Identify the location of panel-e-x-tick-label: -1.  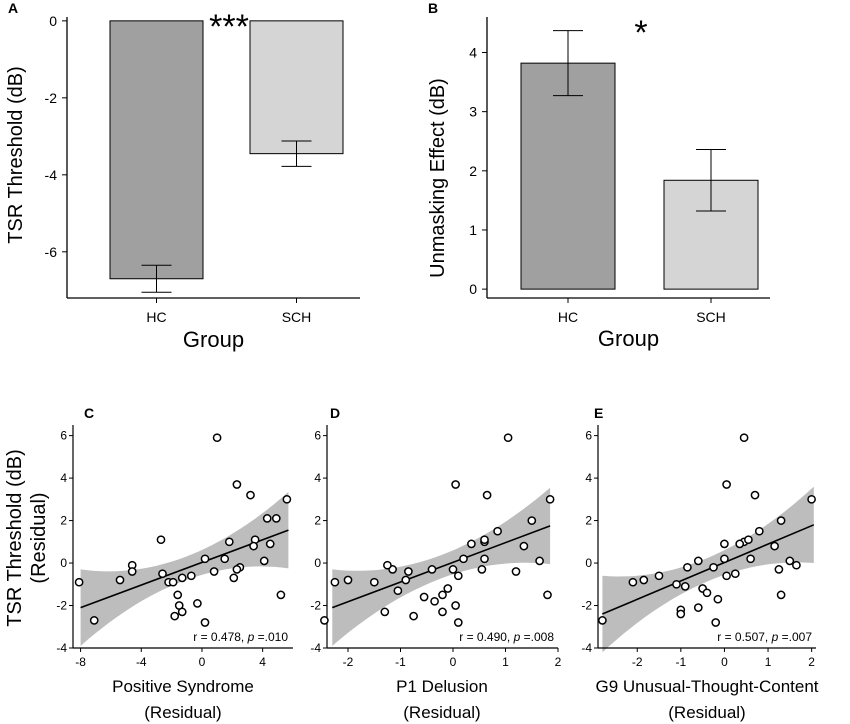
(681, 662).